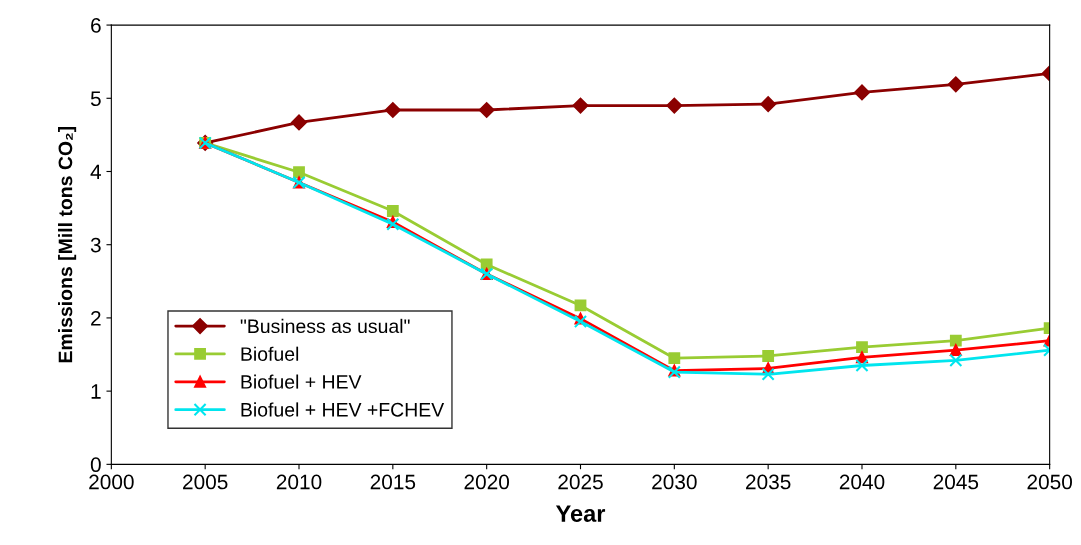  I want to click on y-tick-label: 2, so click(96, 318).